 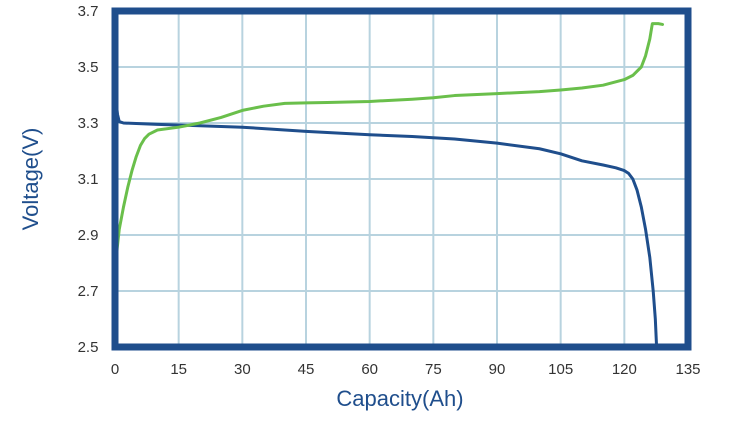 What do you see at coordinates (399, 398) in the screenshot?
I see `x-axis-title: Capacity(Ah)` at bounding box center [399, 398].